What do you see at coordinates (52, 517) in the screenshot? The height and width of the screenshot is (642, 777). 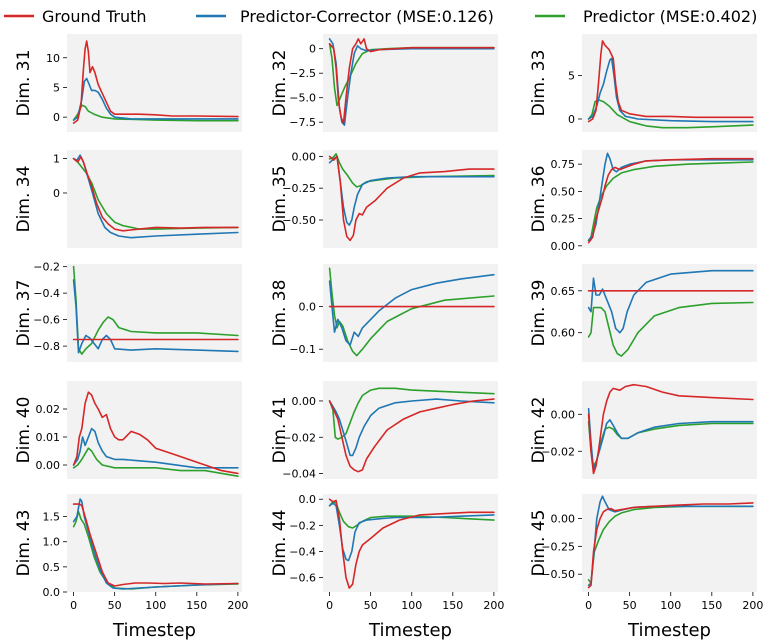 I see `y-tick-label: 1.5` at bounding box center [52, 517].